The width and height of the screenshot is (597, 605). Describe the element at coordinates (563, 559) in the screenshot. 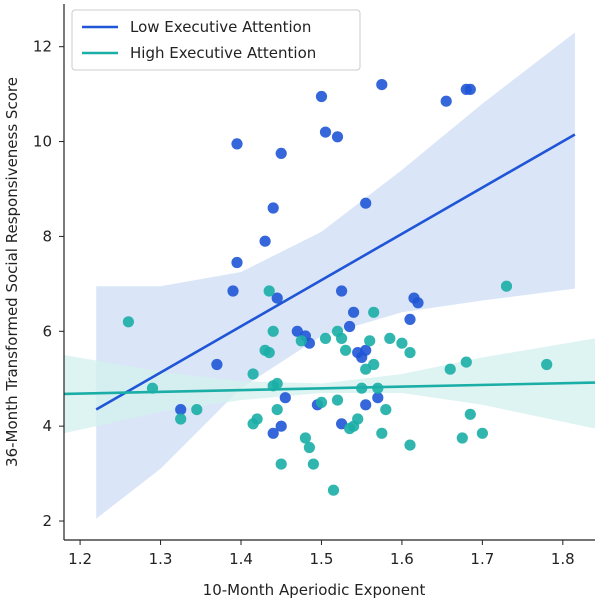

I see `x-tick-label: 1.8` at that location.